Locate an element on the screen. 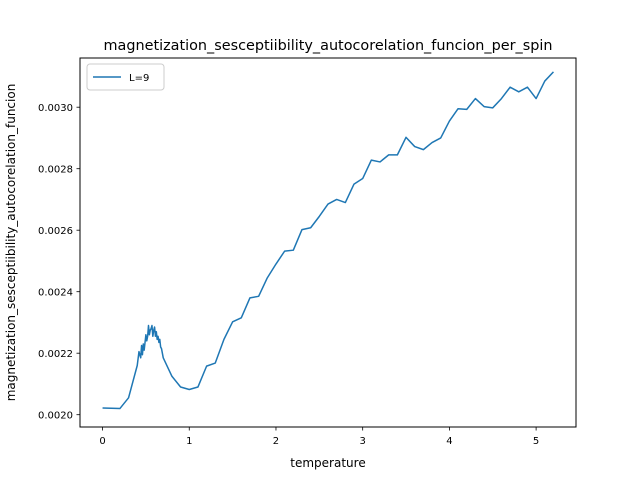 This screenshot has height=480, width=640. y-tick-label: 0.0022 is located at coordinates (55, 354).